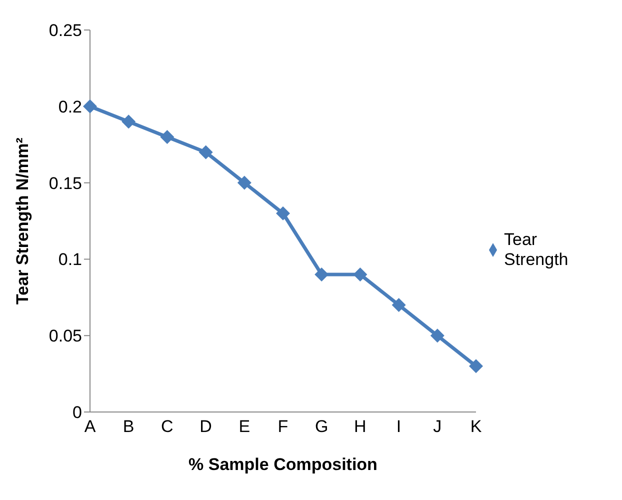 This screenshot has width=622, height=500. I want to click on x-tick-label: B, so click(128, 426).